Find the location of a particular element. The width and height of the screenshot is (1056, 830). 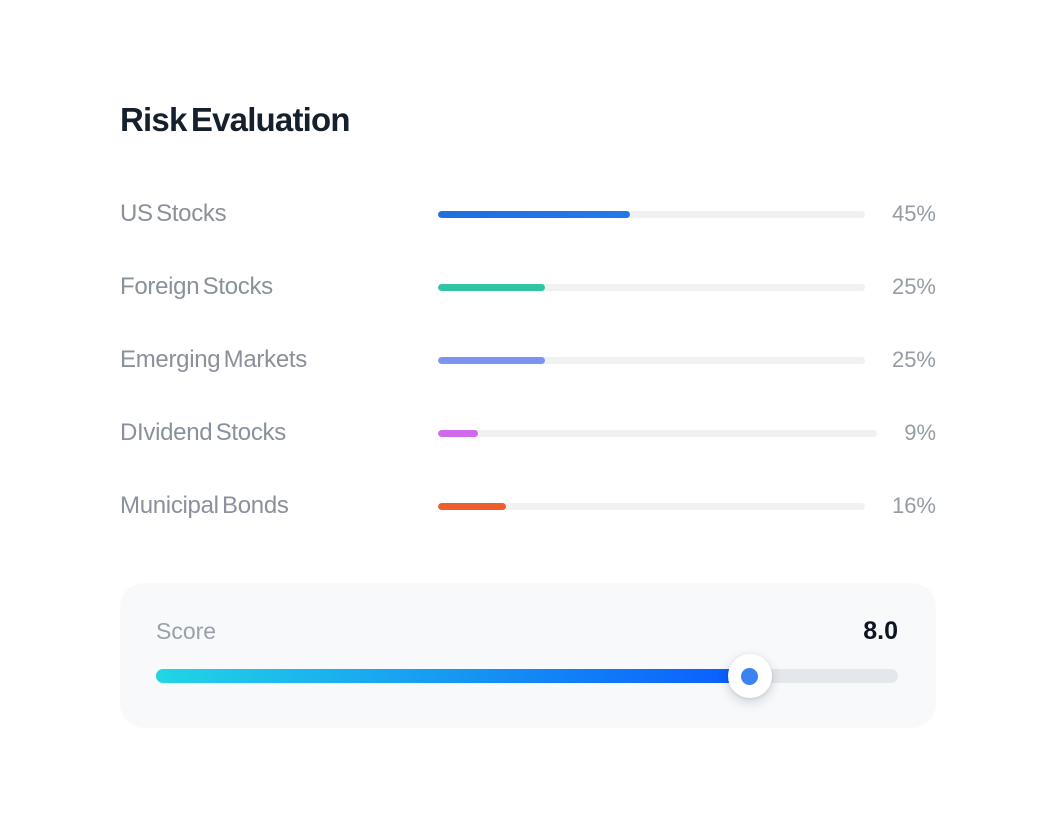

allocation-label: Municipal Bonds is located at coordinates (204, 505).